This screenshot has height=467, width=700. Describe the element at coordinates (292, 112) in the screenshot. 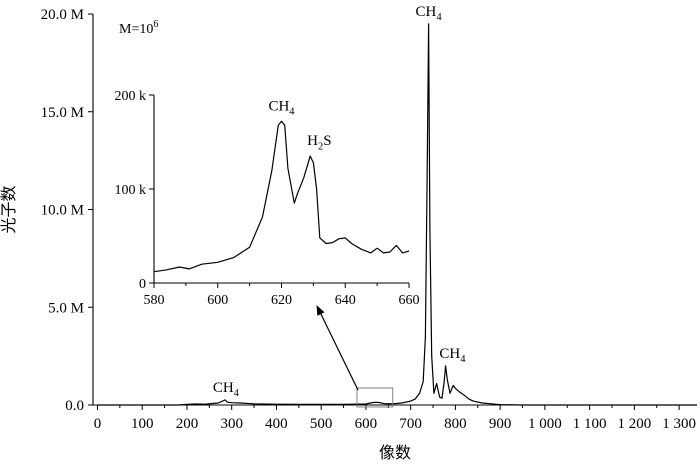

I see `inset-peak-label-subscript: 4` at that location.